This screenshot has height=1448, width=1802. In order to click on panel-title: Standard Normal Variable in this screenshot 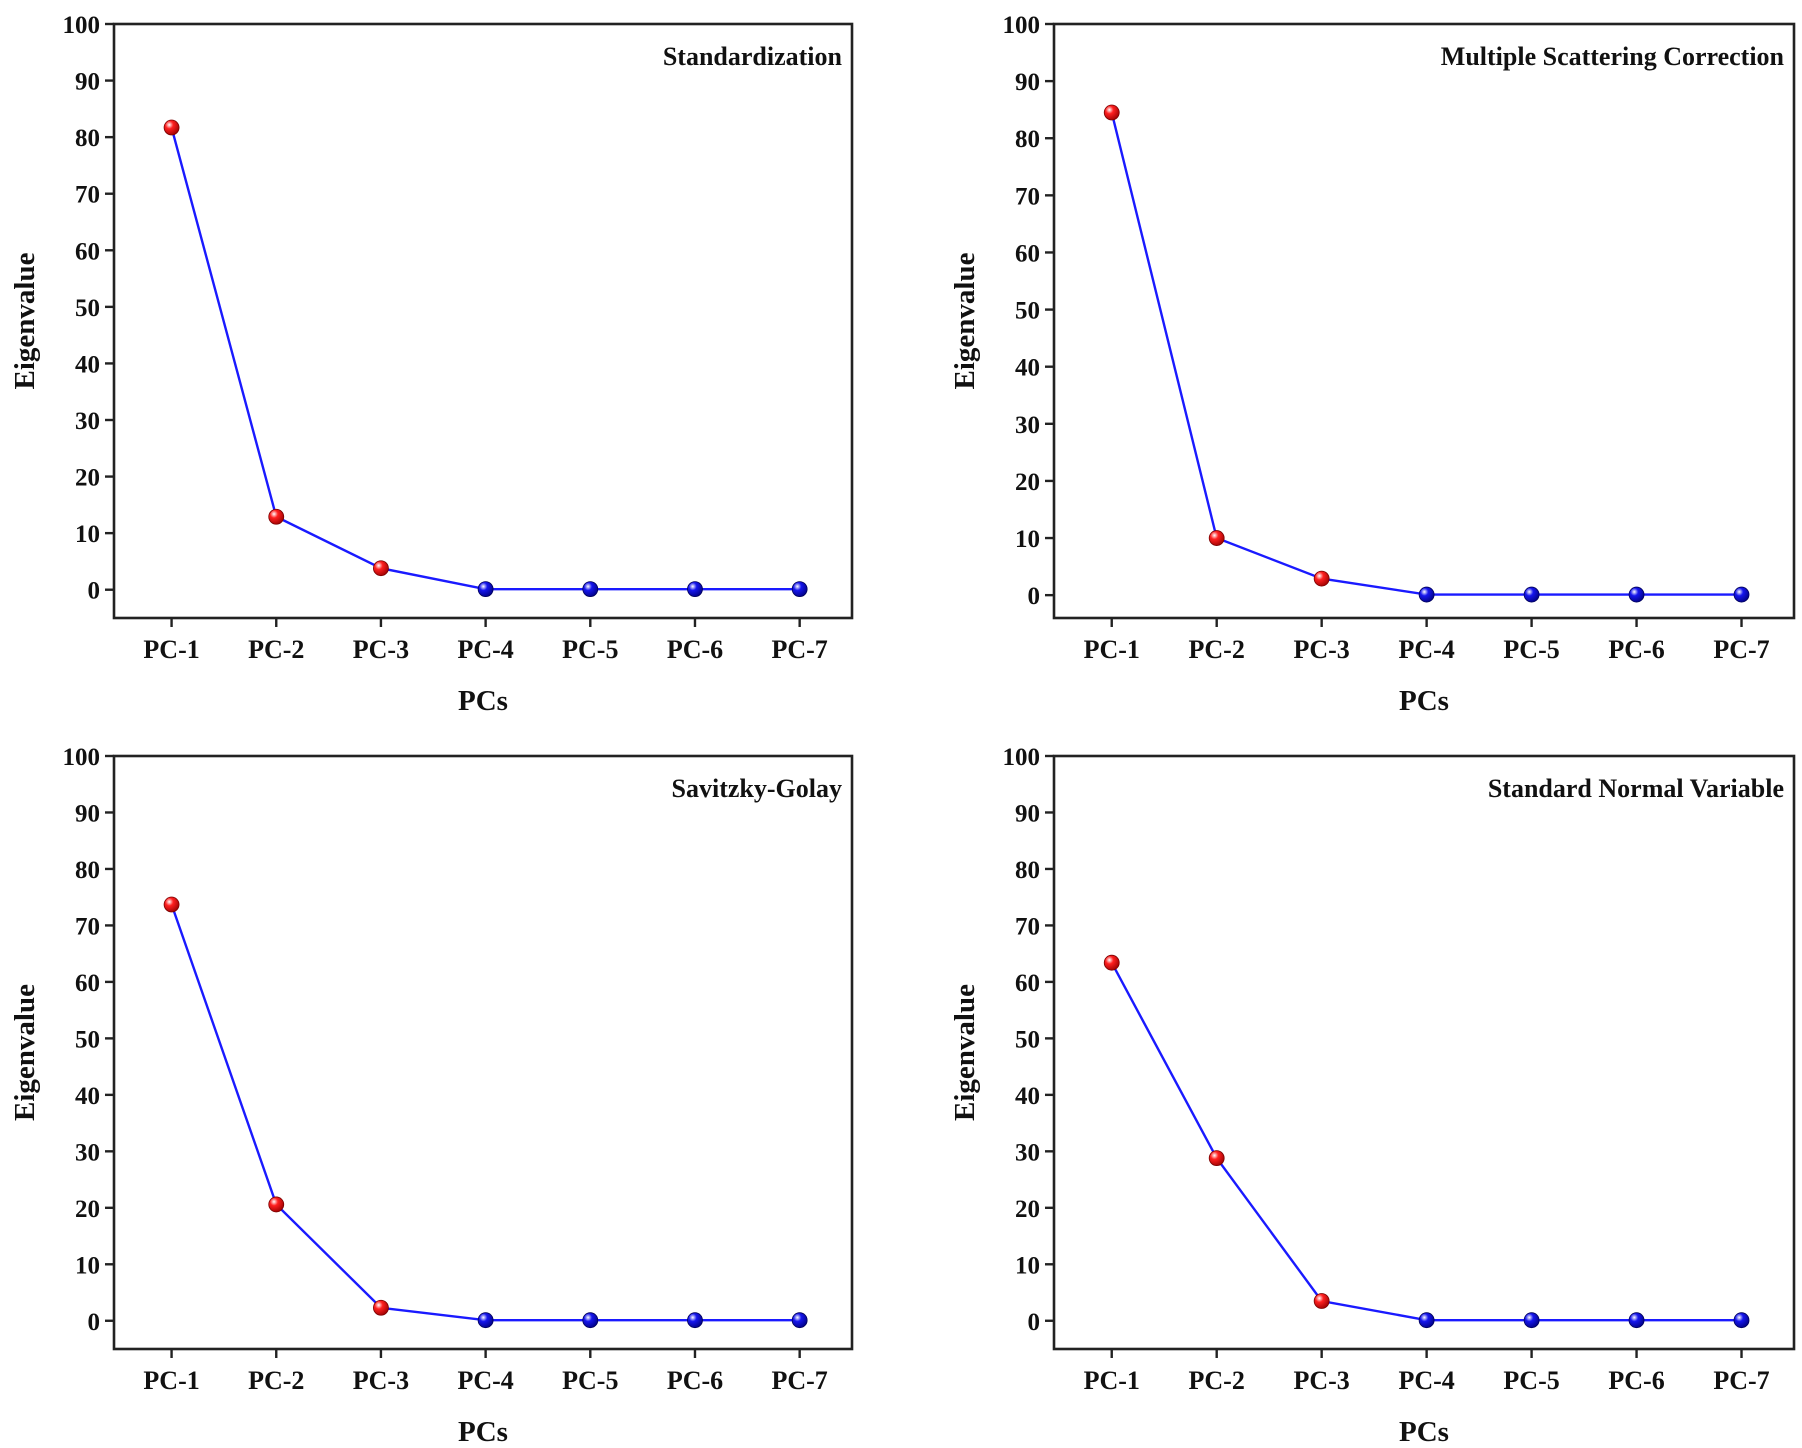, I will do `click(1636, 788)`.